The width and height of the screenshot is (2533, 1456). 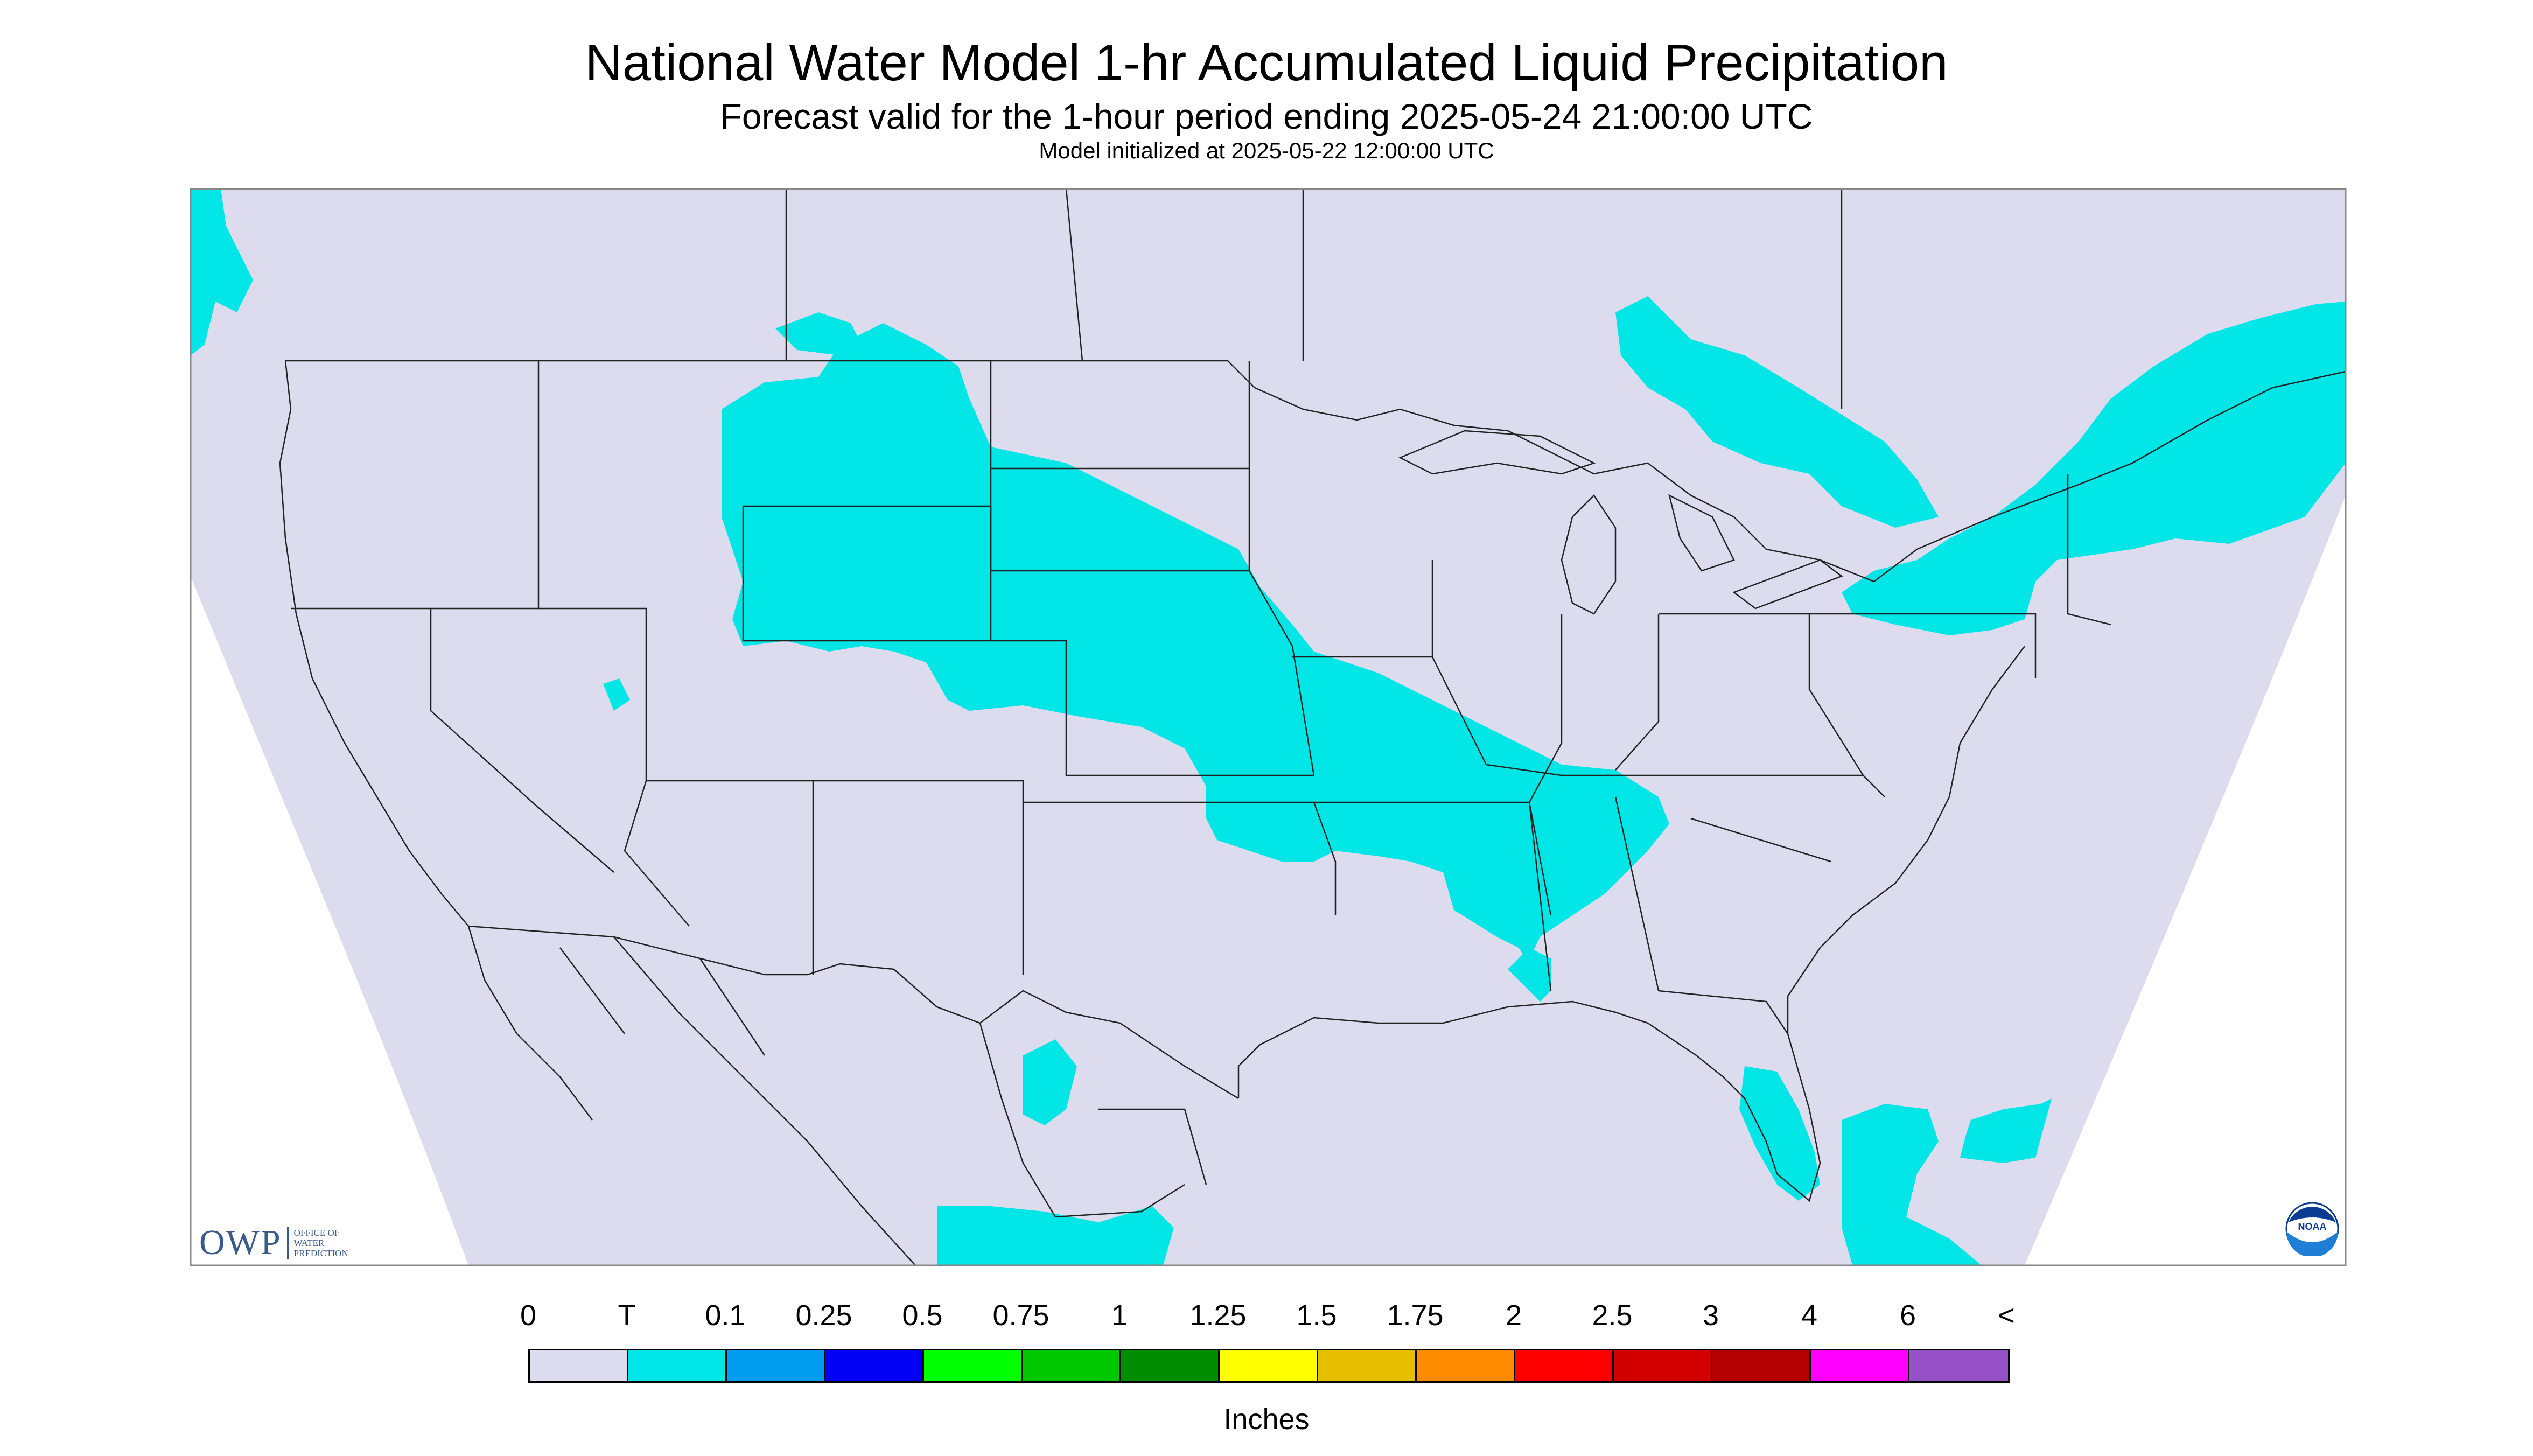 I want to click on baja-california, so click(x=546, y=1023).